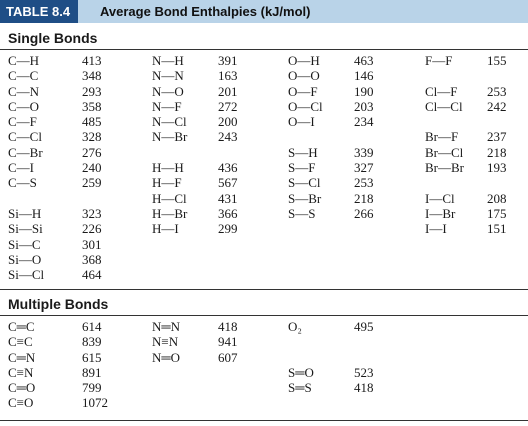 This screenshot has height=426, width=528. I want to click on bond-name: C—S, so click(22, 183).